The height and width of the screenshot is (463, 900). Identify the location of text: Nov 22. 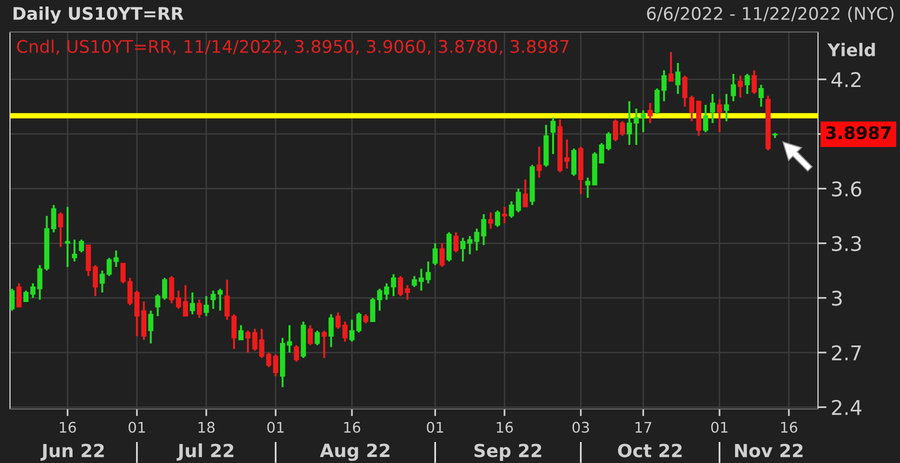
(769, 451).